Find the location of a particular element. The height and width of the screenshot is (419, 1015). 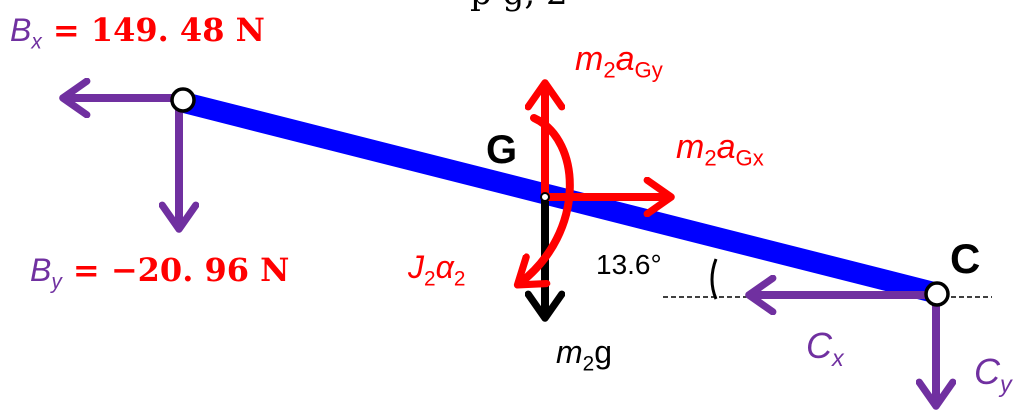

c-label: C is located at coordinates (965, 258).